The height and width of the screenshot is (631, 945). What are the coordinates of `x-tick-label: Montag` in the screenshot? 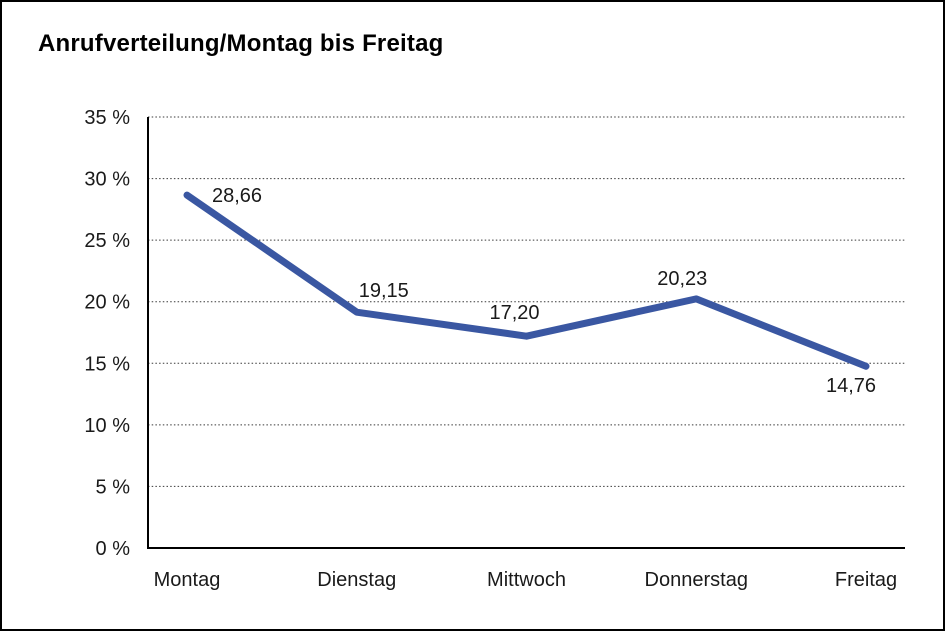 It's located at (187, 580).